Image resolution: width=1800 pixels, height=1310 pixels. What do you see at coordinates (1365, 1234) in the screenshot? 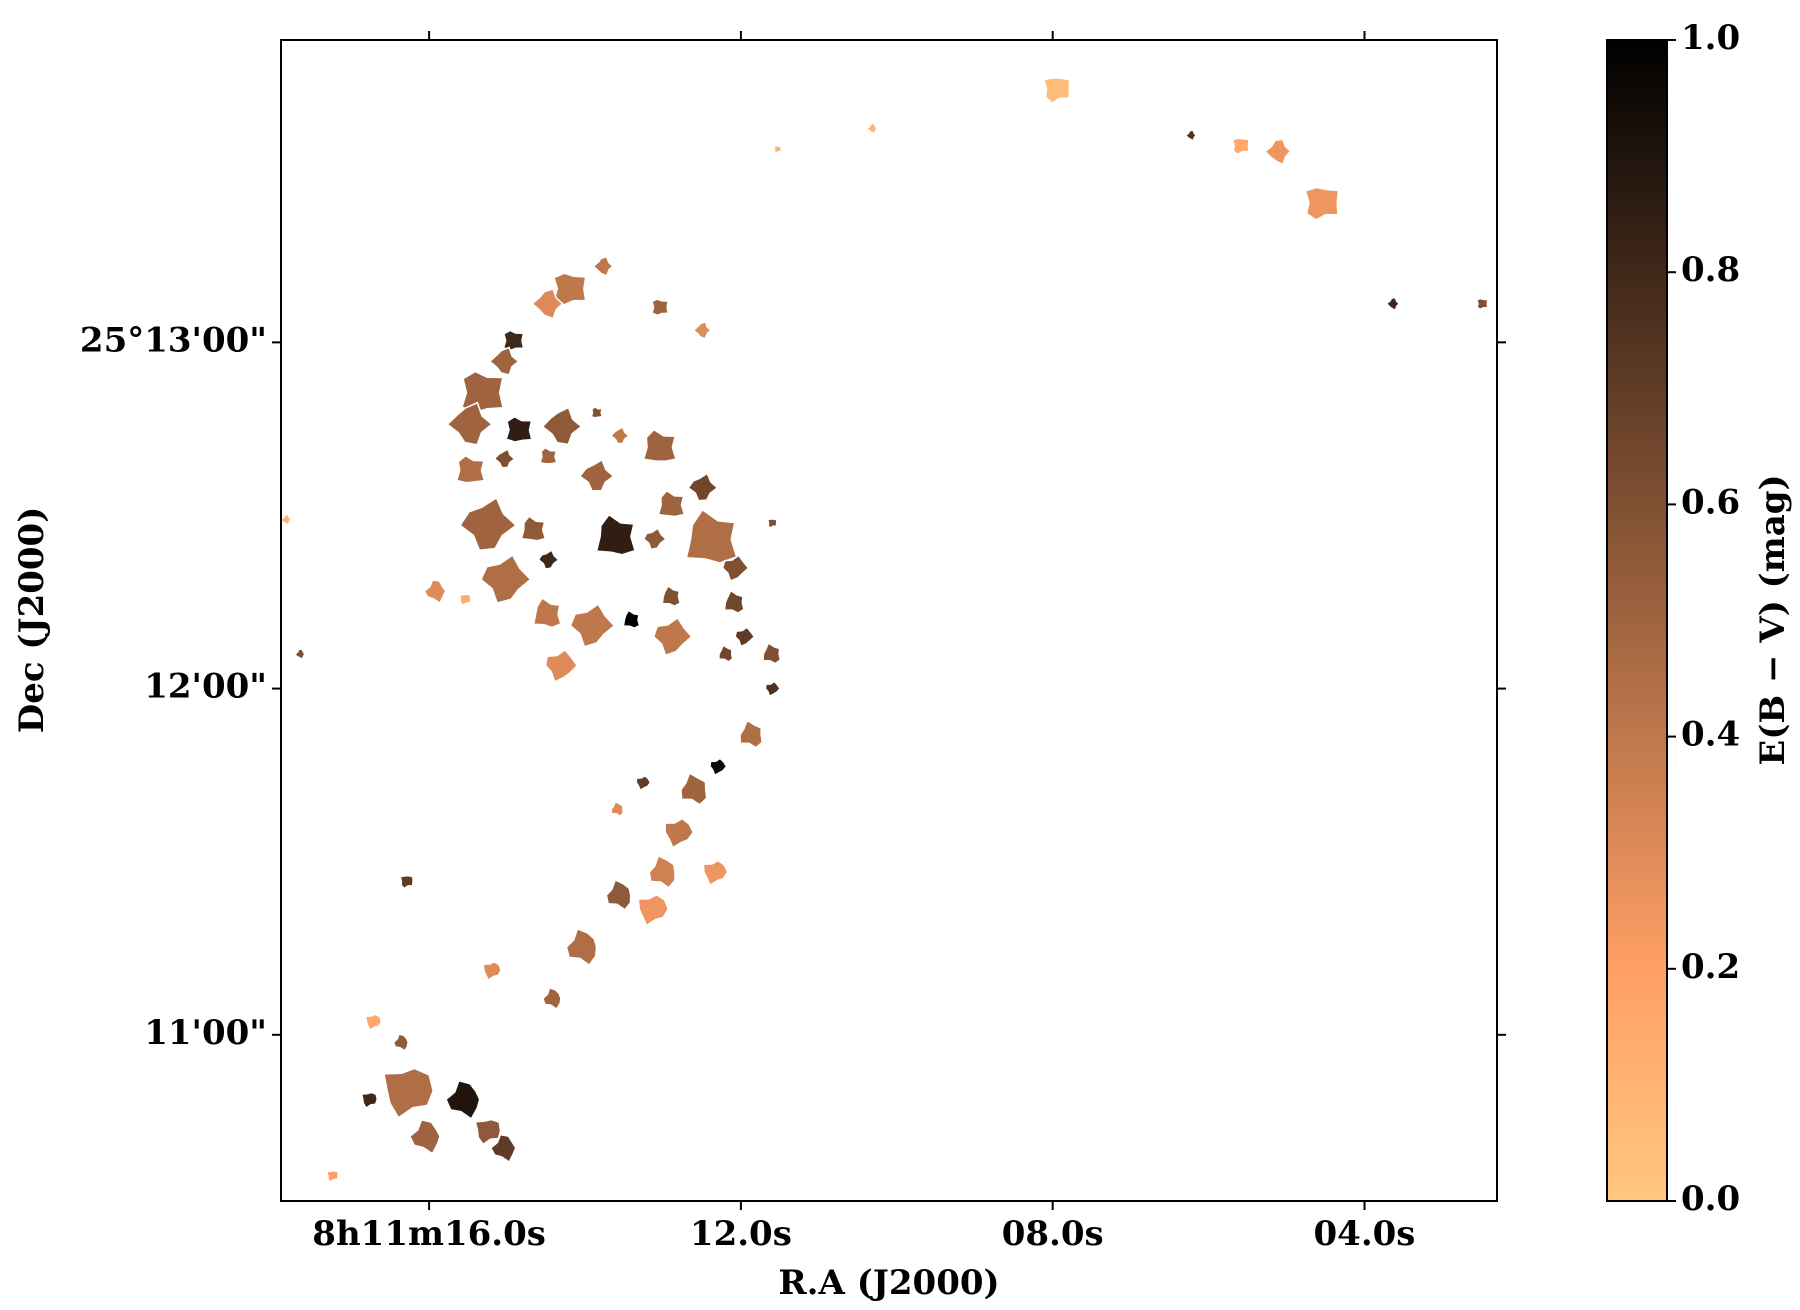
I see `x-tick-label: 04.0s` at bounding box center [1365, 1234].